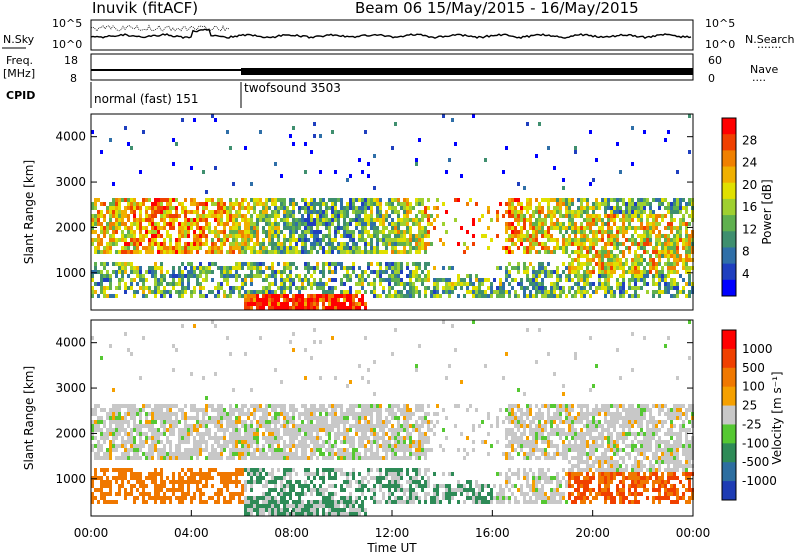  Describe the element at coordinates (146, 99) in the screenshot. I see `cpid-mode-normal: normal (fast) 151` at that location.